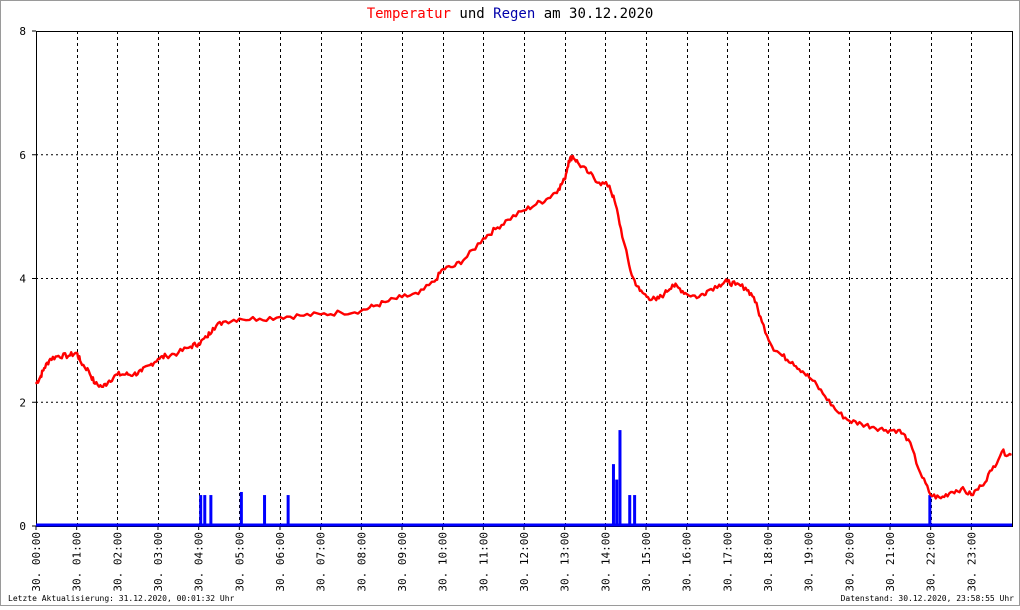 This screenshot has height=610, width=1020. What do you see at coordinates (117, 562) in the screenshot?
I see `x-tick-label: 30. 02:00` at bounding box center [117, 562].